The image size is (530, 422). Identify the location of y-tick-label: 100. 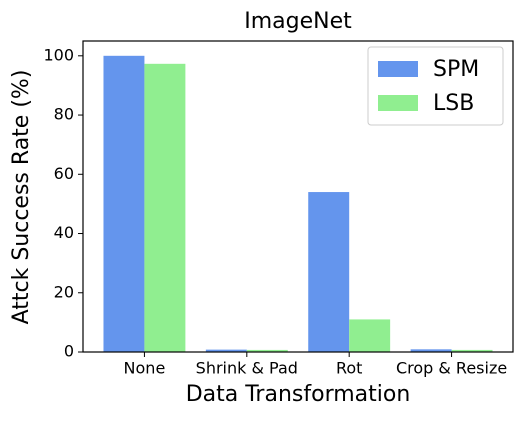
(58, 54).